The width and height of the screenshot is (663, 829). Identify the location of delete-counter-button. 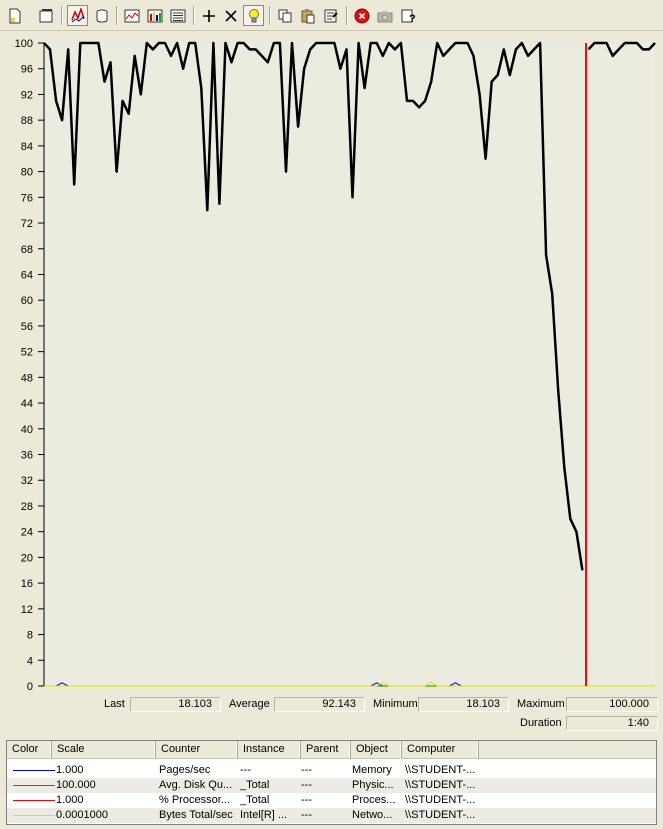
(230, 15).